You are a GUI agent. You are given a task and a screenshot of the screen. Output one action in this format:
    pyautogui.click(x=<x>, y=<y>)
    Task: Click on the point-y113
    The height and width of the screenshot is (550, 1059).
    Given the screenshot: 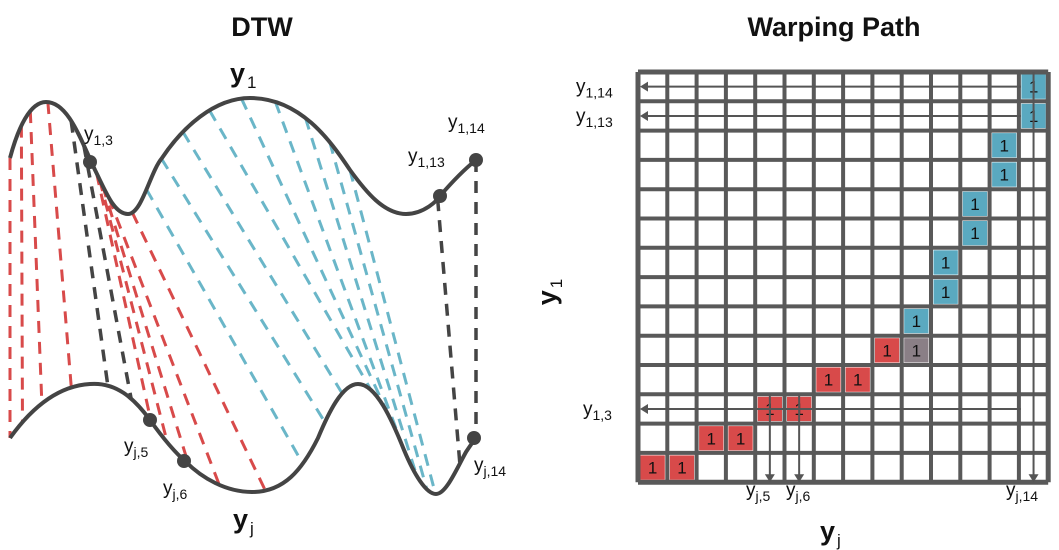 What is the action you would take?
    pyautogui.click(x=440, y=196)
    